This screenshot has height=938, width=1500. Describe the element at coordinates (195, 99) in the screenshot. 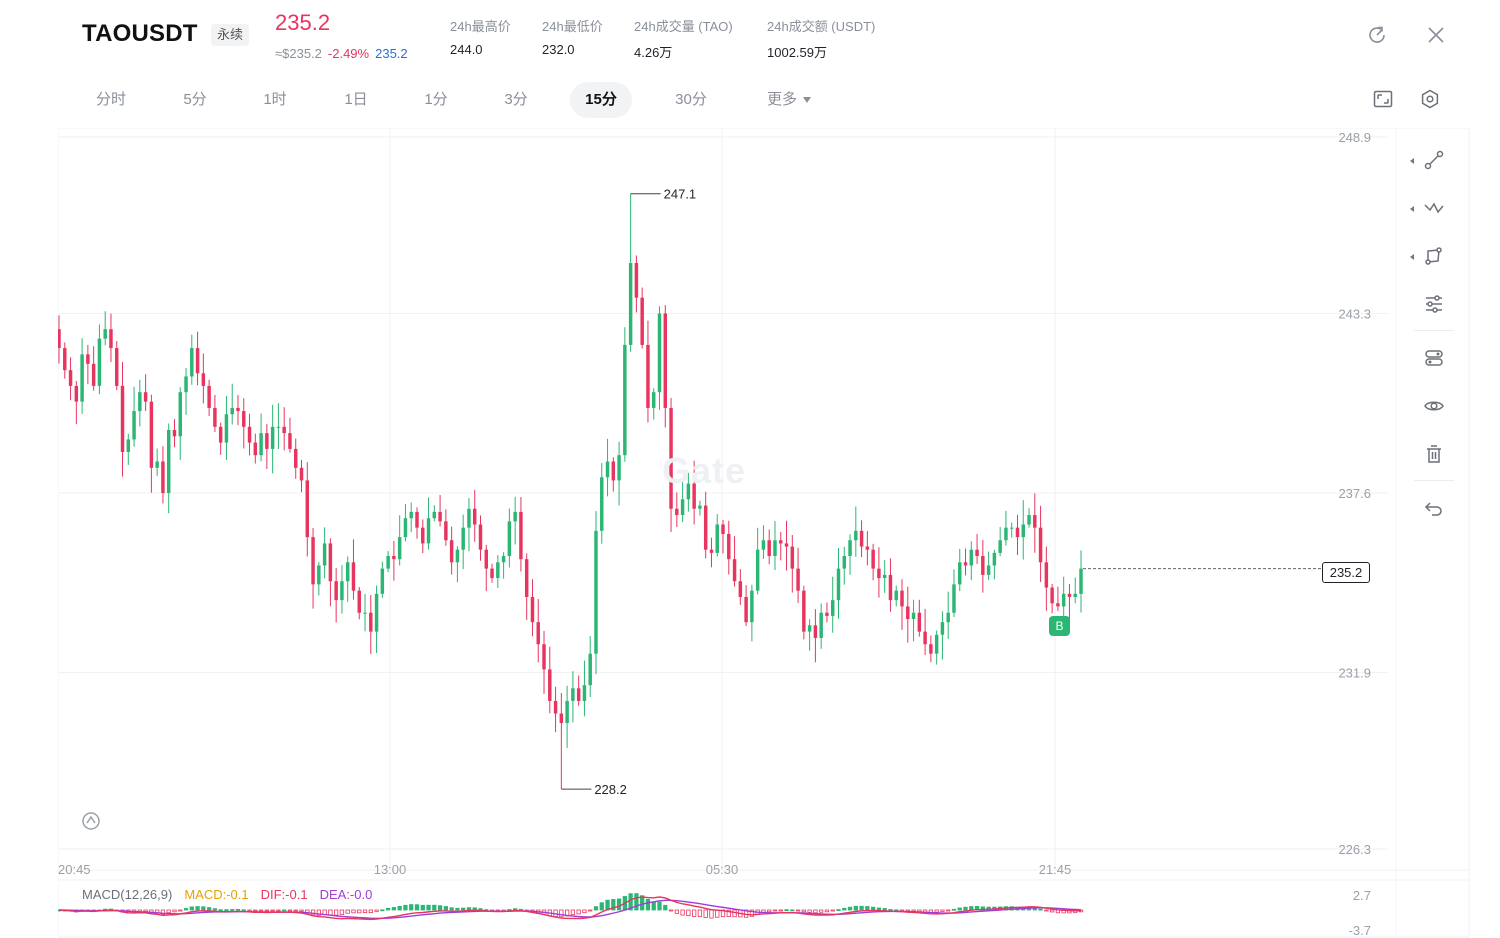

I see `tab-5m: 5分` at that location.